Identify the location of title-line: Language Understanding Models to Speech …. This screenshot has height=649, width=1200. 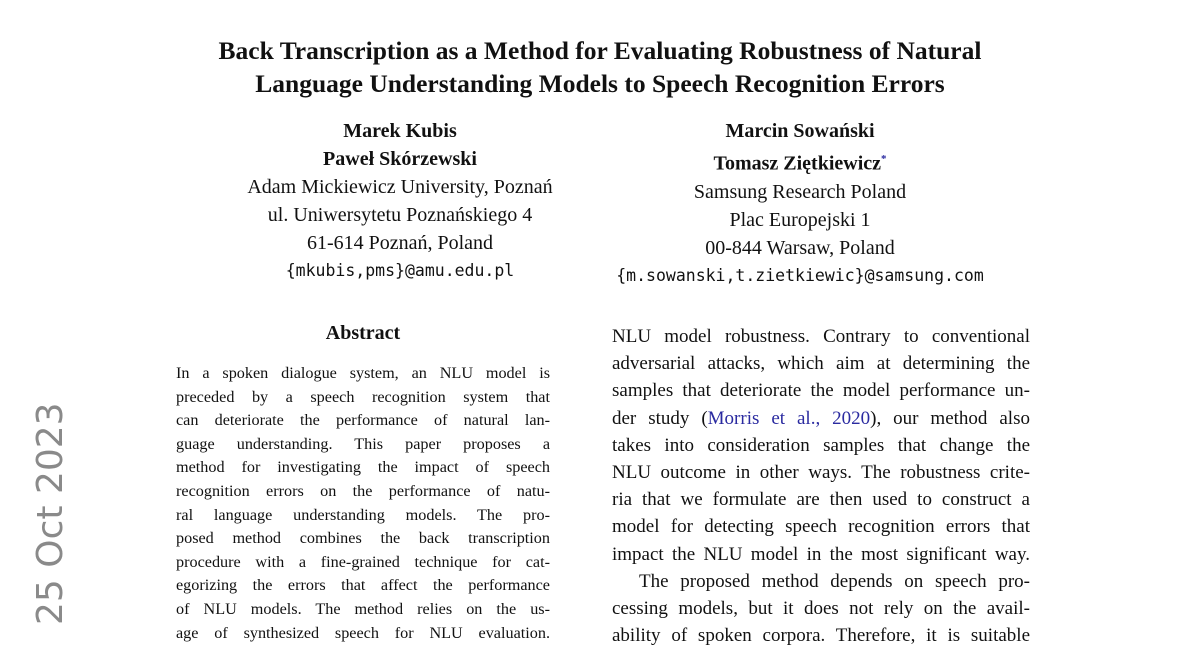
(600, 83).